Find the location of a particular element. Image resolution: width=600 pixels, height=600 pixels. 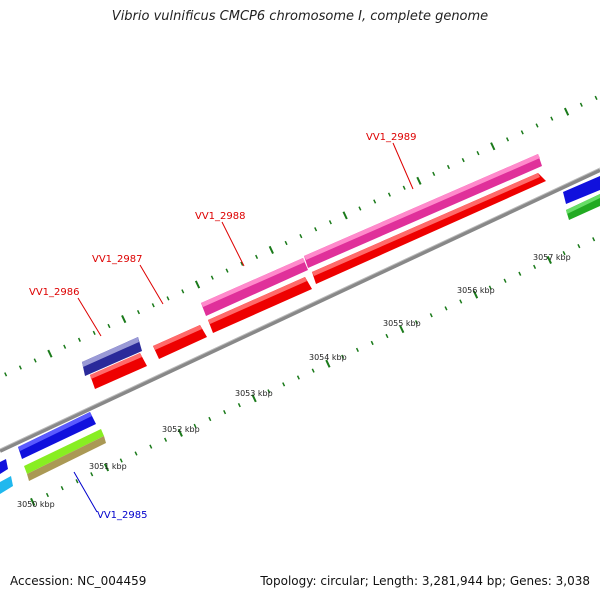

gene-feature-pink-2989-top is located at coordinates (422, 207).